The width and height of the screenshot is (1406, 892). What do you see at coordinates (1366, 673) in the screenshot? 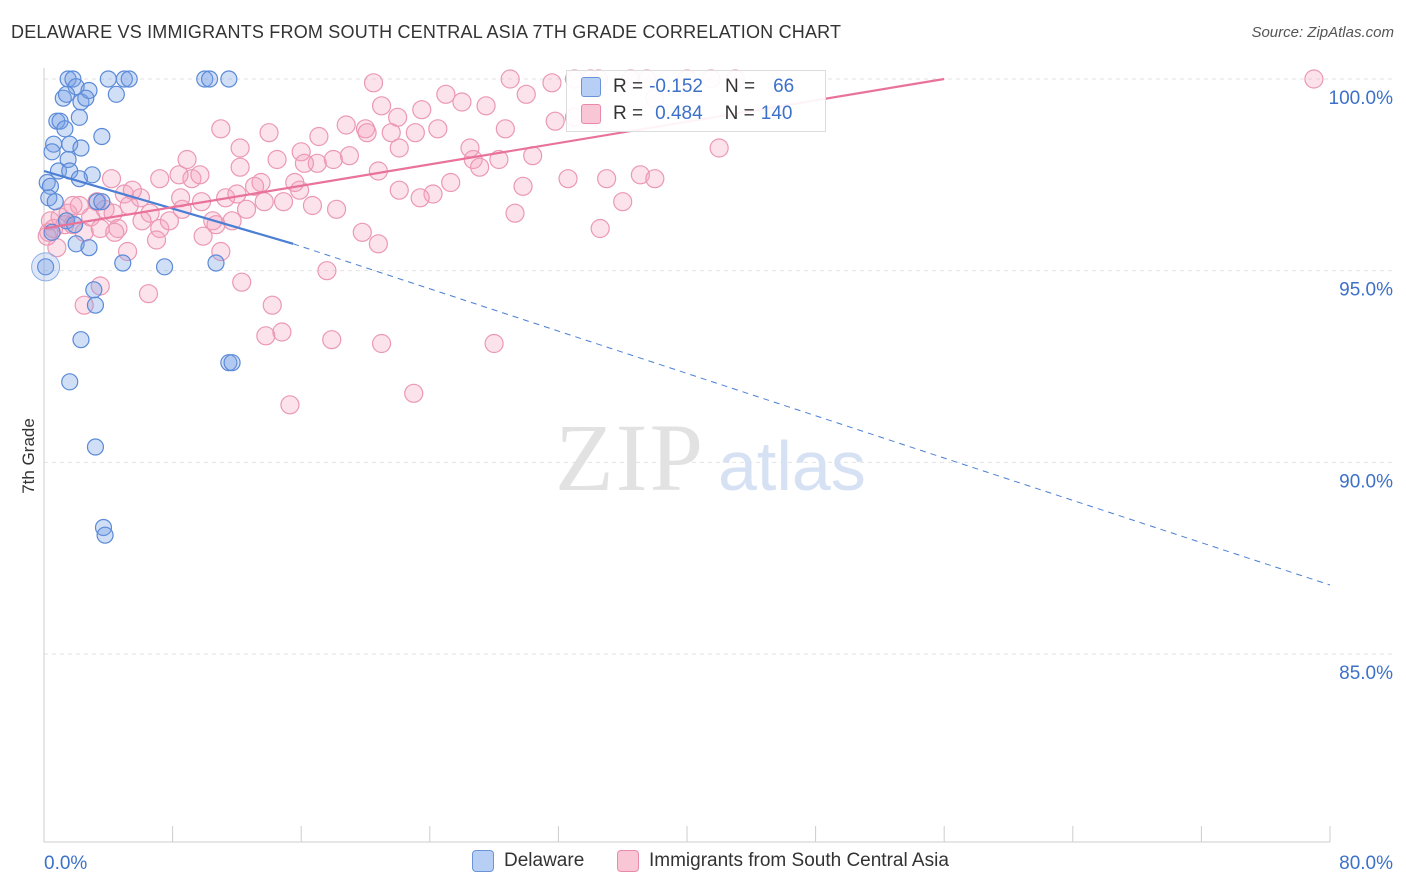
I see `y-tick-label: 85.0%` at bounding box center [1366, 673].